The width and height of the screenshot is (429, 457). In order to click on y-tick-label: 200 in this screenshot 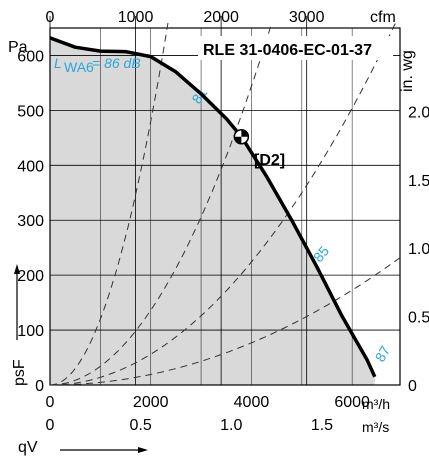, I will do `click(30, 276)`.